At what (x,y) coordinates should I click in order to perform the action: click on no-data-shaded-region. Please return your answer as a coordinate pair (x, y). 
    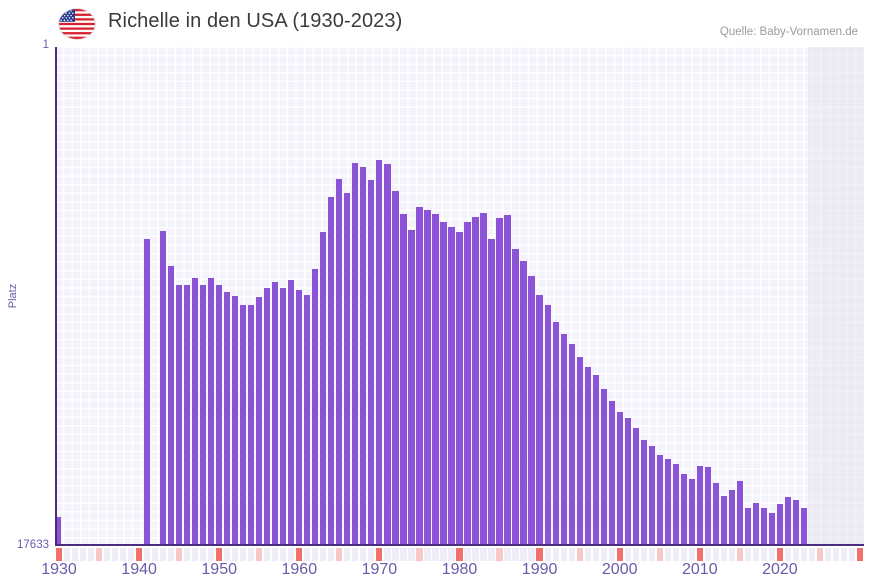
    Looking at the image, I should click on (835, 296).